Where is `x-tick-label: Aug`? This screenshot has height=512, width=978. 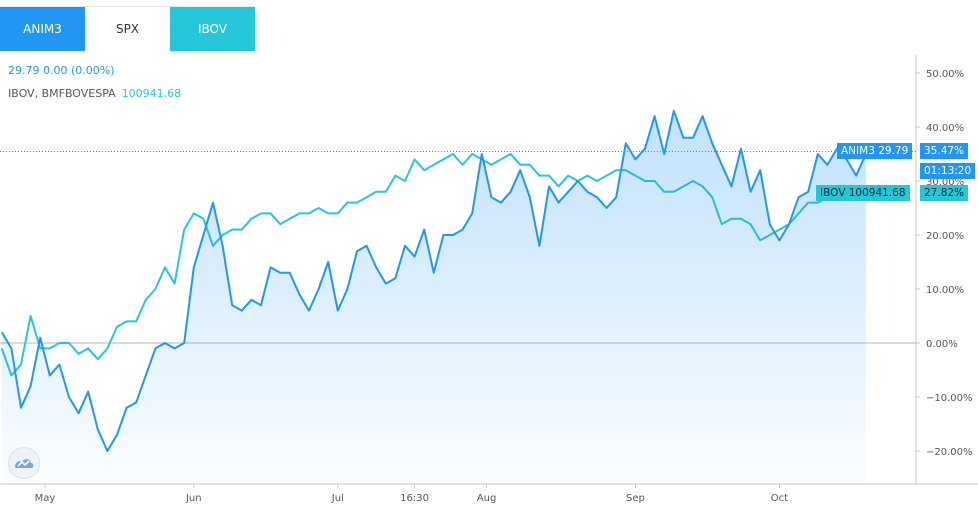
x-tick-label: Aug is located at coordinates (487, 498).